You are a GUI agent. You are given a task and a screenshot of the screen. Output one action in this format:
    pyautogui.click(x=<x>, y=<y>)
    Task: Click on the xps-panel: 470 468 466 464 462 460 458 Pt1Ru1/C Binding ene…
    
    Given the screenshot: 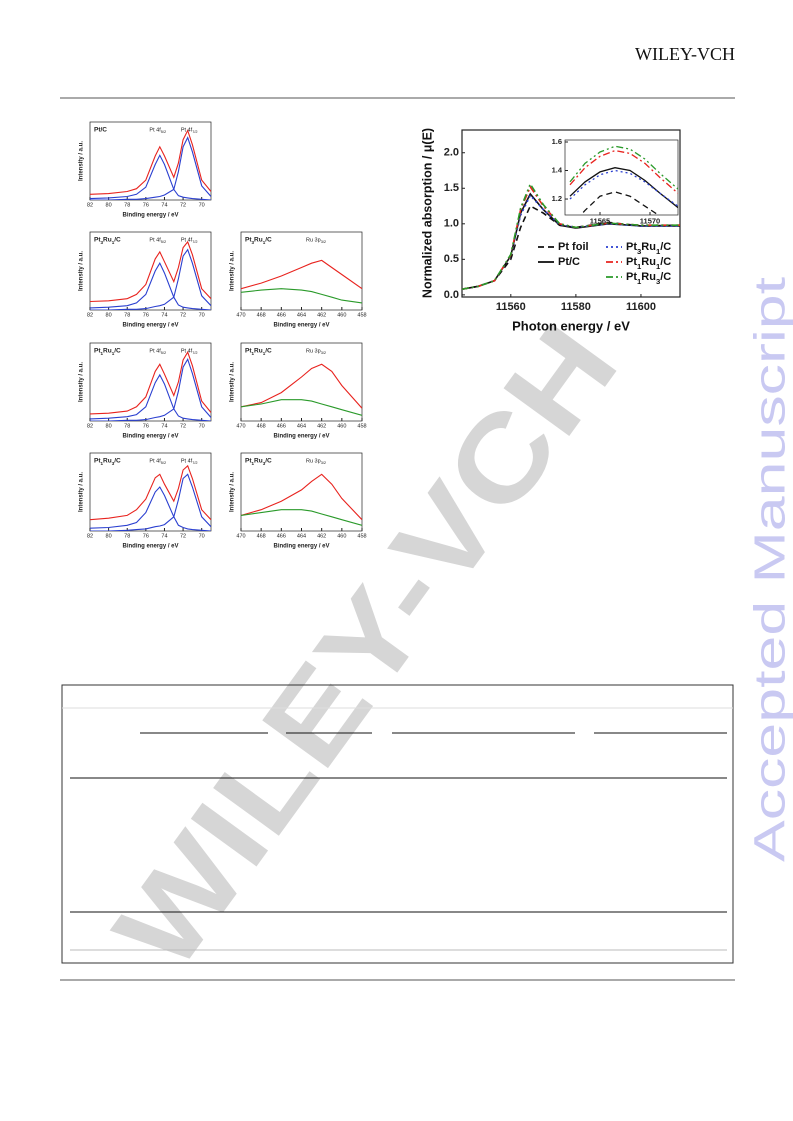 What is the action you would take?
    pyautogui.click(x=298, y=391)
    